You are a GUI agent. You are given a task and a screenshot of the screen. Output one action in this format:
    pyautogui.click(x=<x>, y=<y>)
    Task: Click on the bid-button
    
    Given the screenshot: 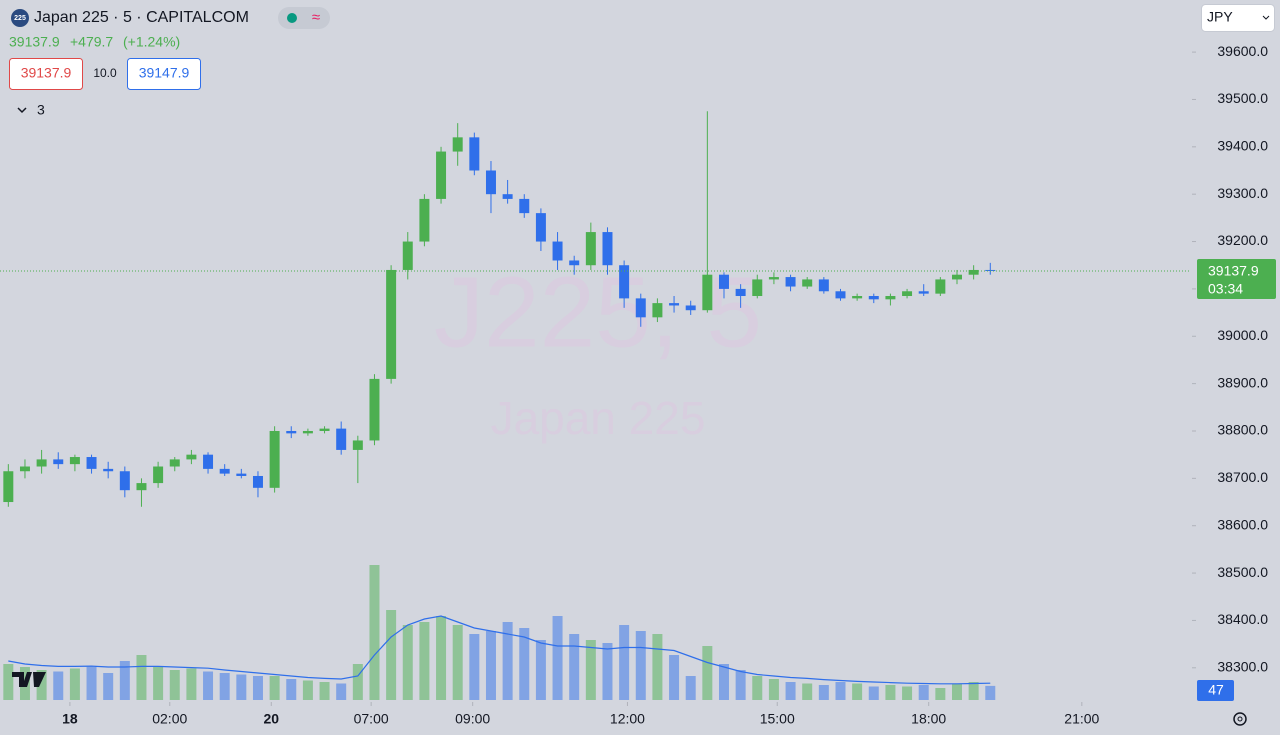 What is the action you would take?
    pyautogui.click(x=46, y=74)
    